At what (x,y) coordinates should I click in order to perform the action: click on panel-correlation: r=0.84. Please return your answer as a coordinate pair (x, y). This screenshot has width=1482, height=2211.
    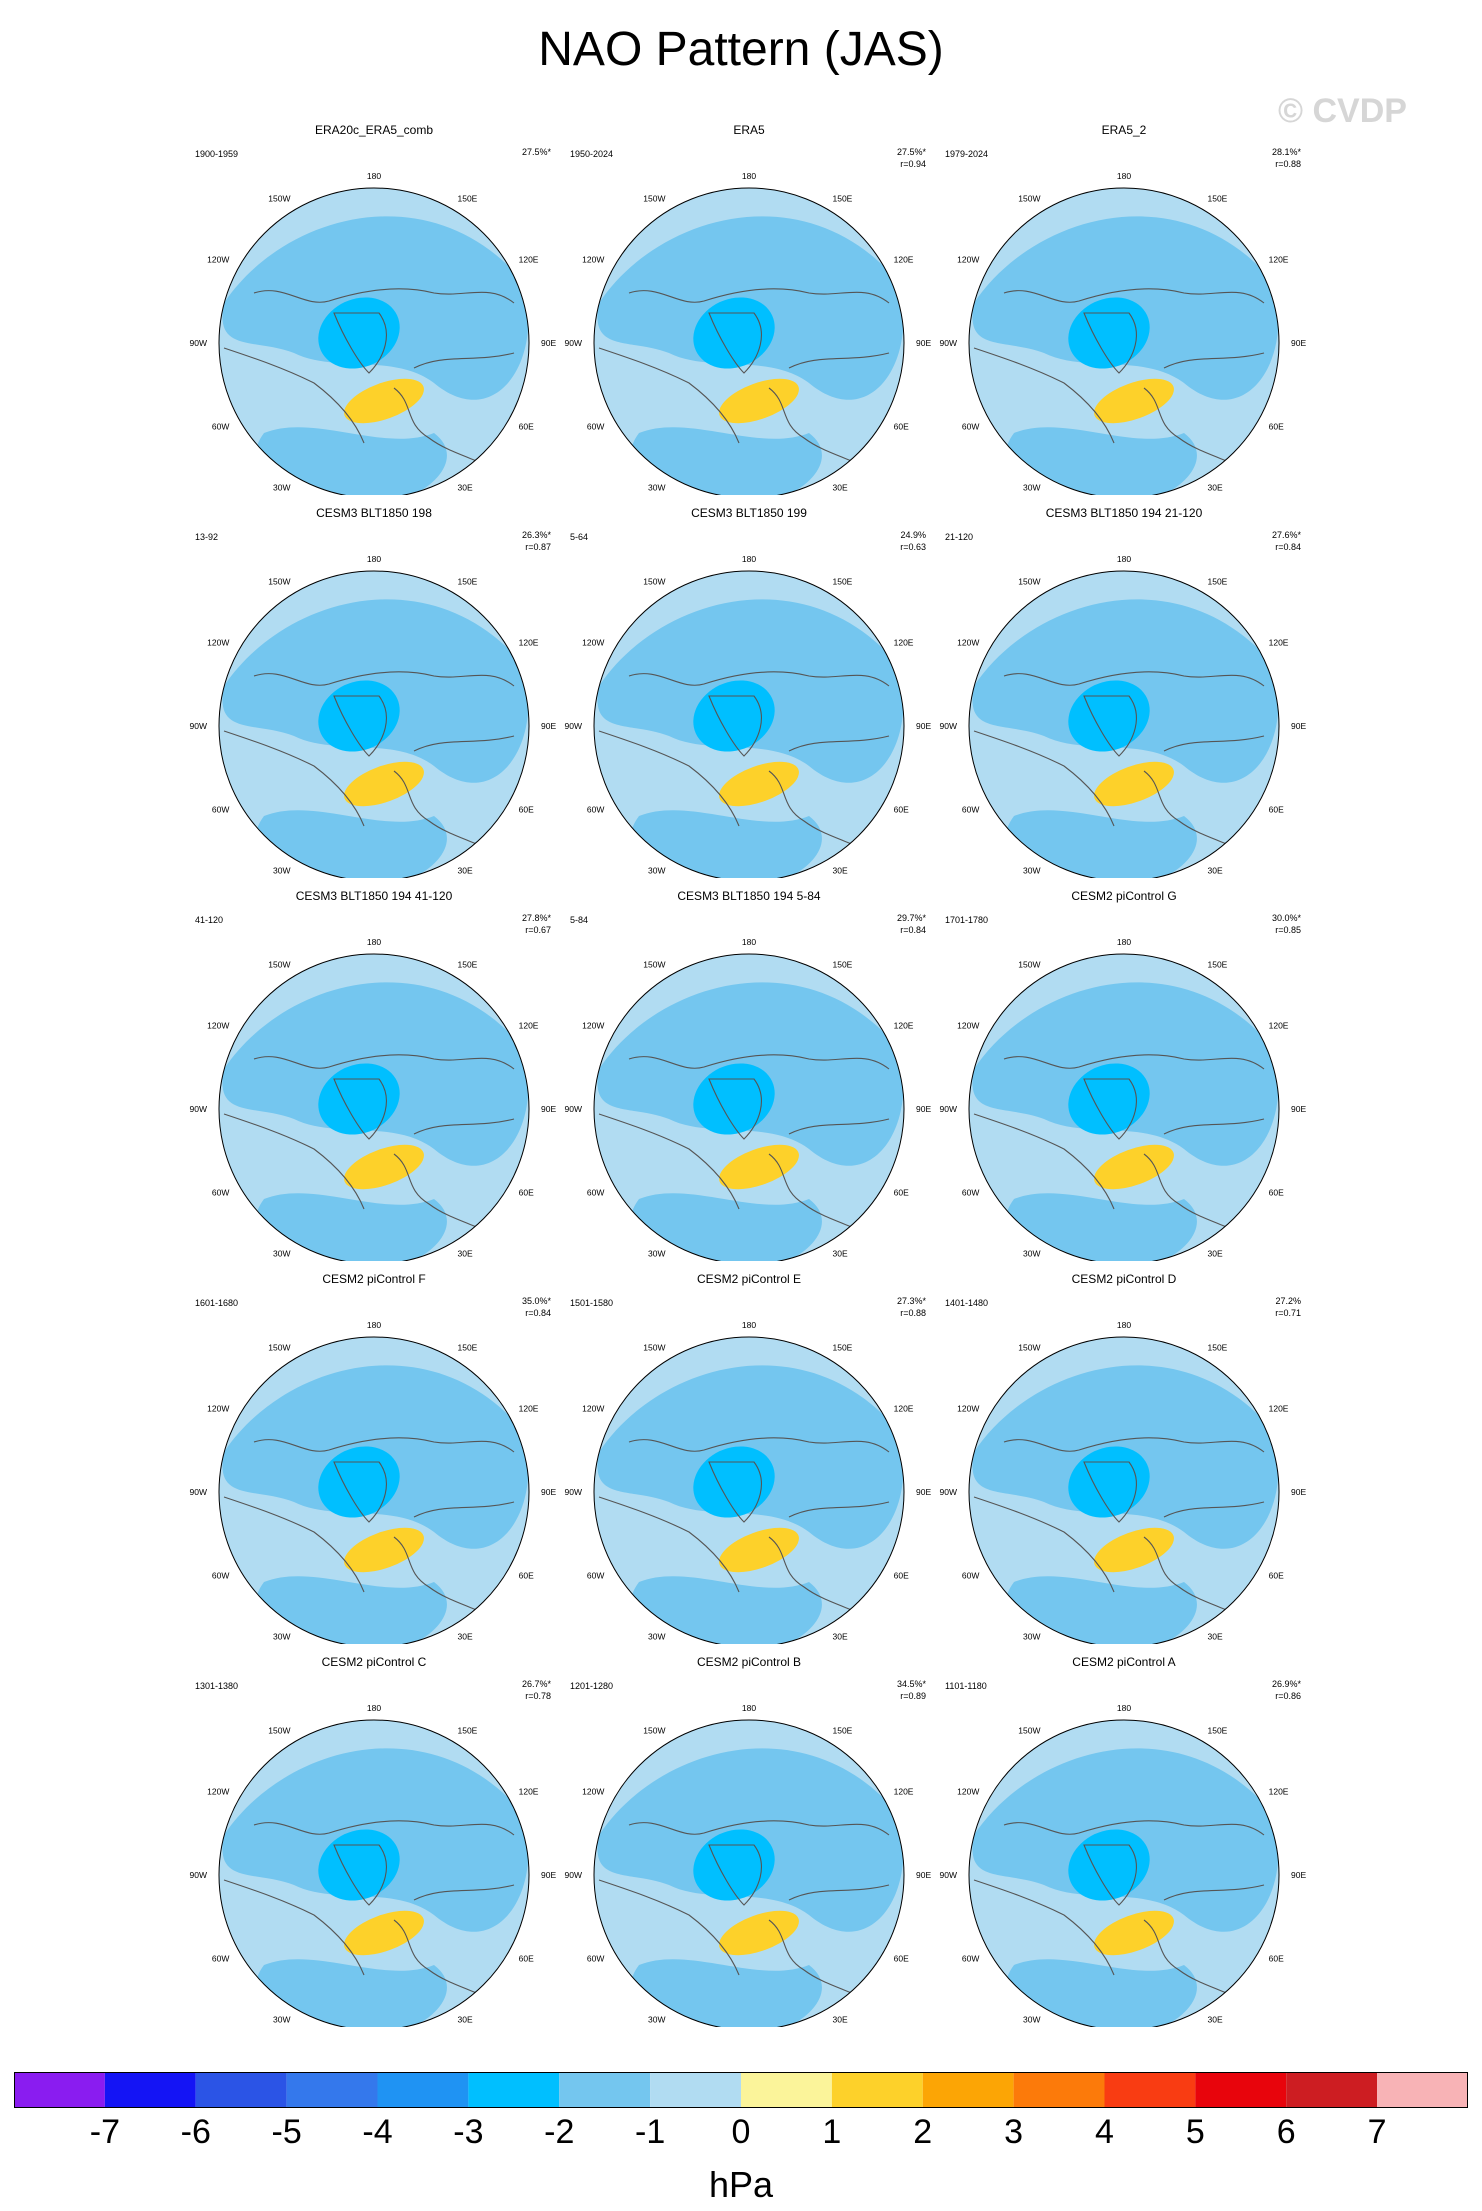
    Looking at the image, I should click on (538, 1313).